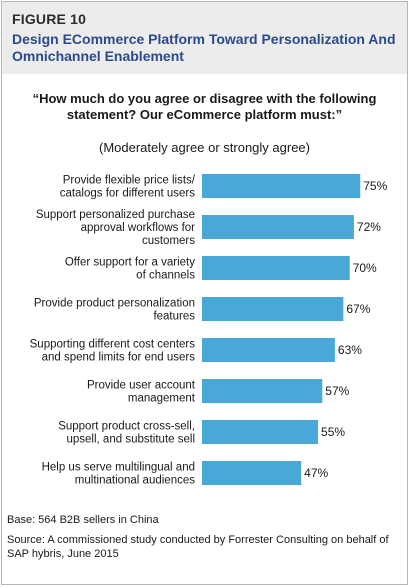 The image size is (411, 588). I want to click on value-label-0: 75%, so click(375, 186).